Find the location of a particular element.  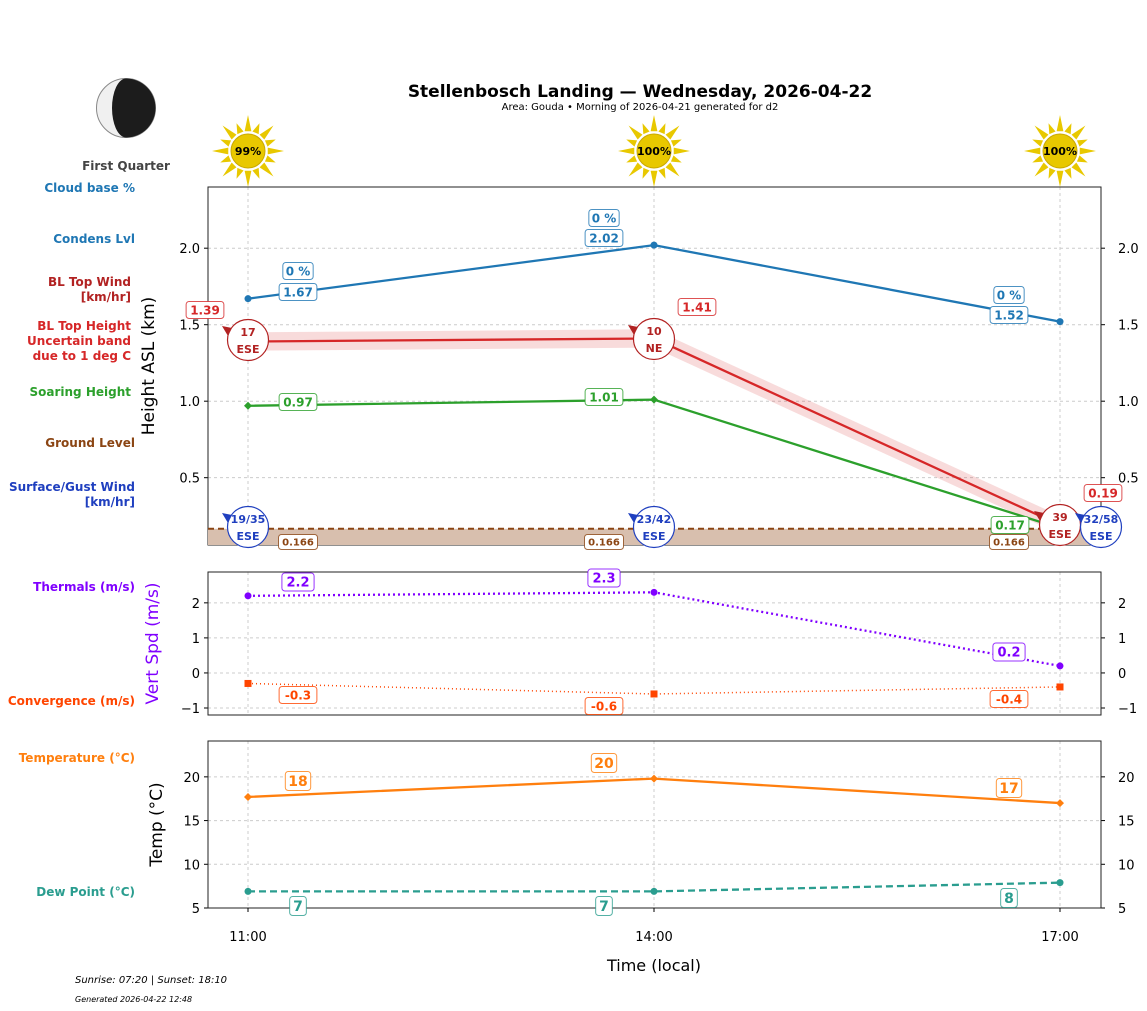

convergence-line is located at coordinates (654, 688).